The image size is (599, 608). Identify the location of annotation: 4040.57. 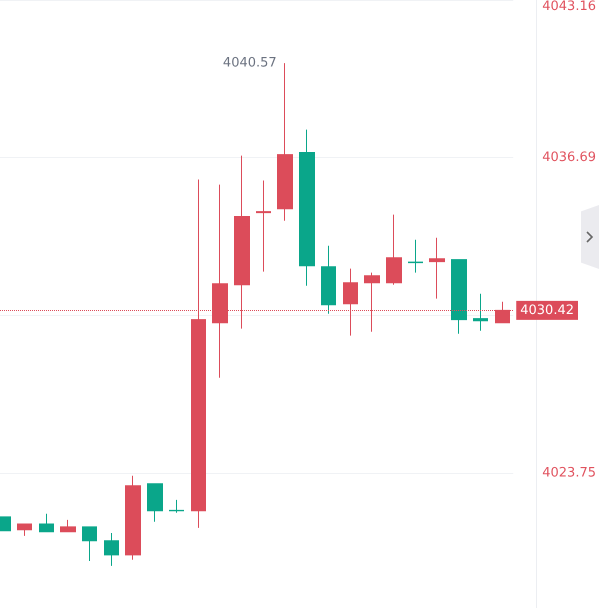
(249, 63).